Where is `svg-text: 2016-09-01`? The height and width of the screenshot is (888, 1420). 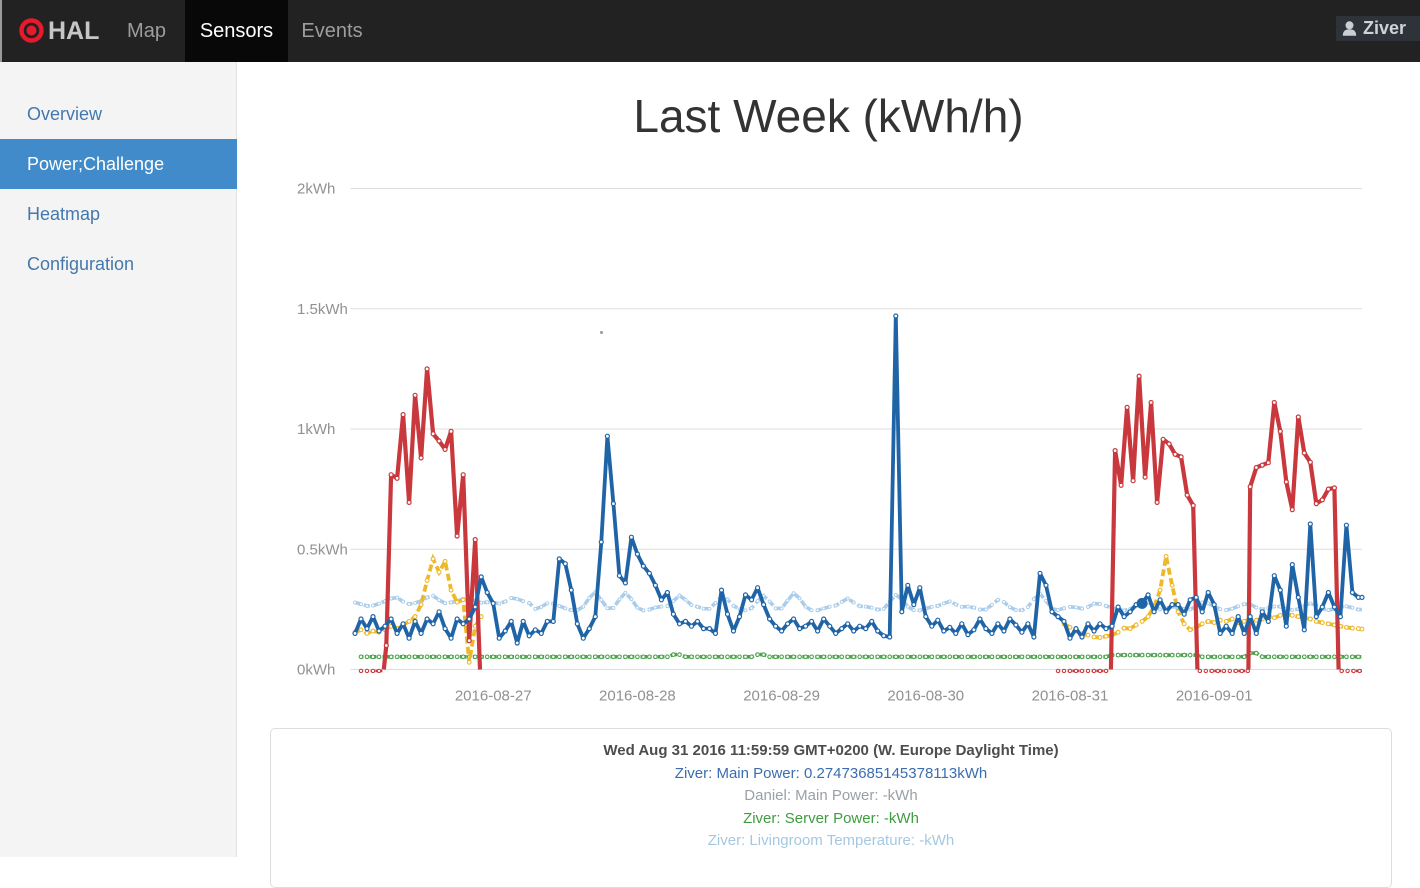 svg-text: 2016-09-01 is located at coordinates (1214, 696).